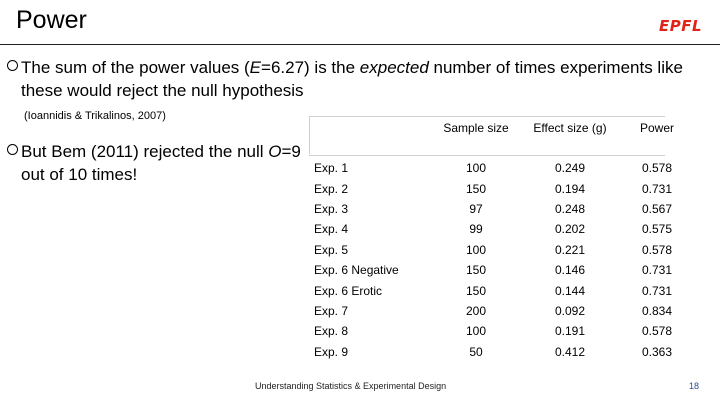 The width and height of the screenshot is (720, 405). Describe the element at coordinates (570, 229) in the screenshot. I see `cell-effect-size: 0.202` at that location.